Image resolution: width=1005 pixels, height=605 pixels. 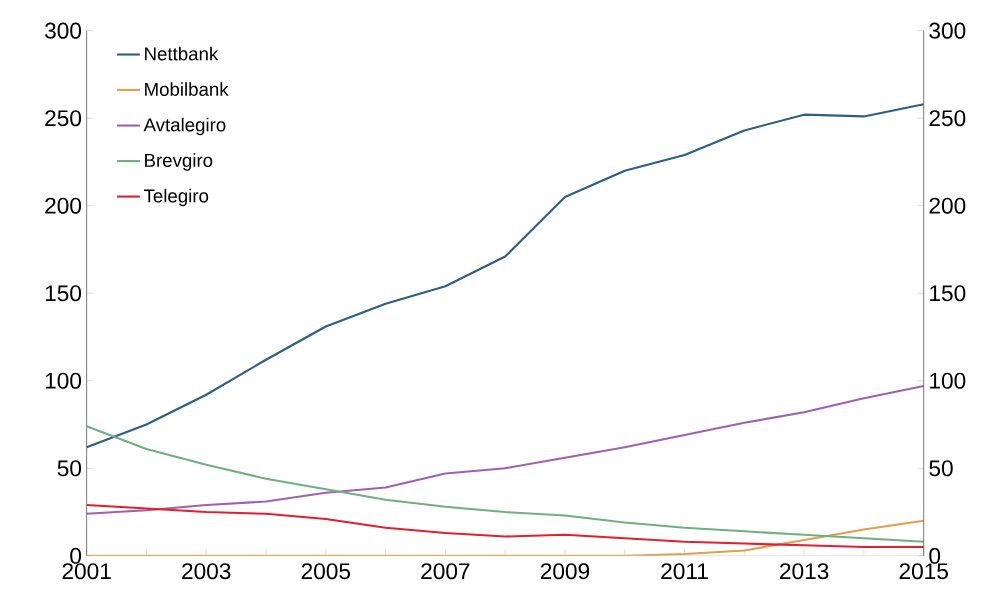 What do you see at coordinates (947, 118) in the screenshot?
I see `y2-tick-label: 250` at bounding box center [947, 118].